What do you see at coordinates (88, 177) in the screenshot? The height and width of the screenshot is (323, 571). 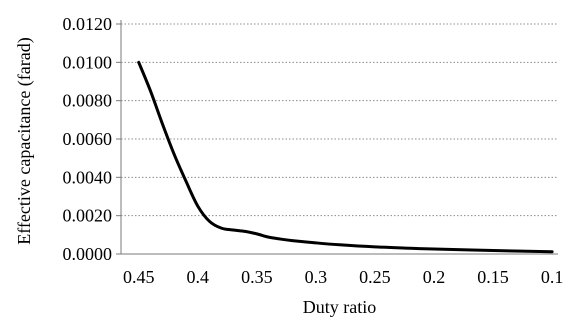 I see `y-tick-label: 0.0040` at bounding box center [88, 177].